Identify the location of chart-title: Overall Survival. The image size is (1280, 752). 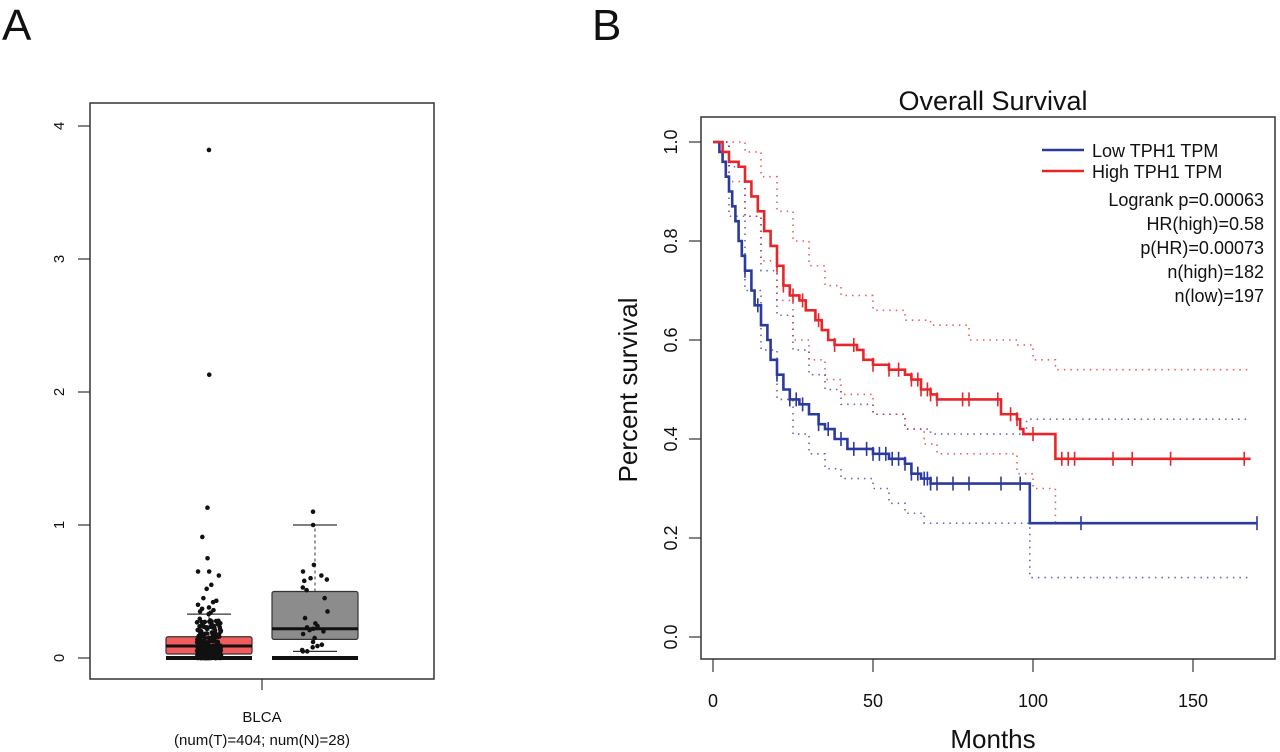
(992, 101).